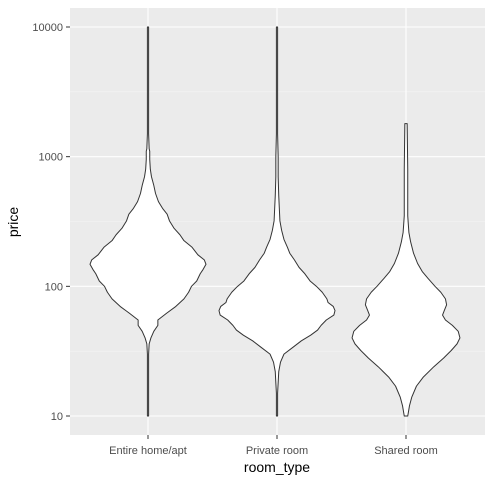 The height and width of the screenshot is (481, 492). Describe the element at coordinates (406, 451) in the screenshot. I see `x-tick-label: Shared room` at that location.